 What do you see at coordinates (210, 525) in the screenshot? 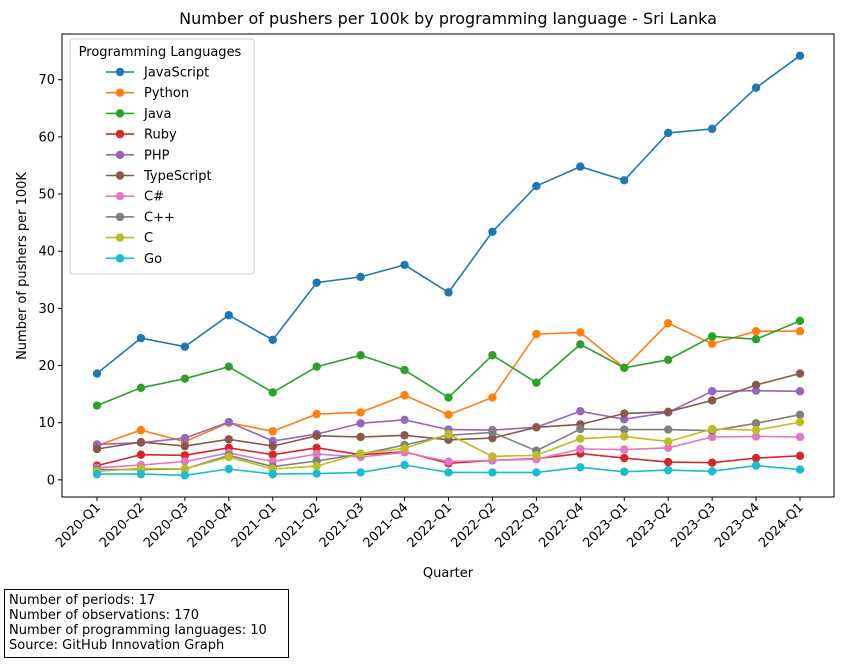
I see `x-tick-label: 2020-Q4` at bounding box center [210, 525].